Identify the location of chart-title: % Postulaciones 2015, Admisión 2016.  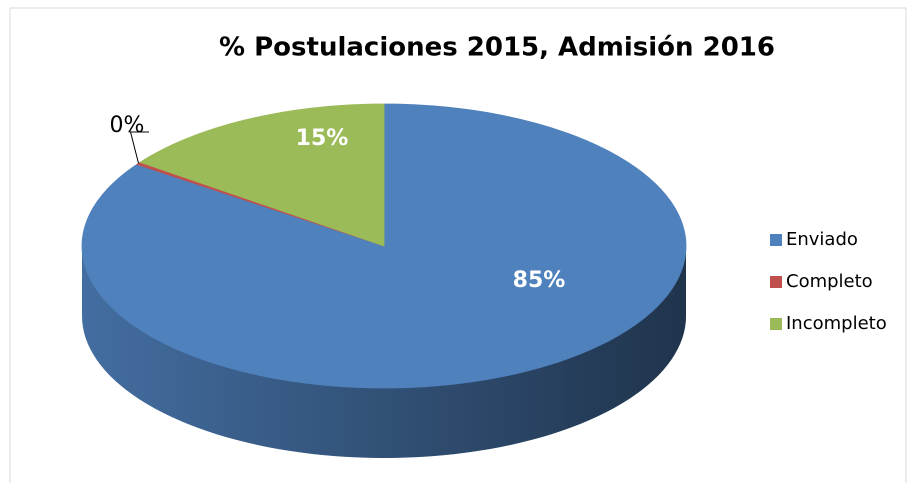
(497, 48).